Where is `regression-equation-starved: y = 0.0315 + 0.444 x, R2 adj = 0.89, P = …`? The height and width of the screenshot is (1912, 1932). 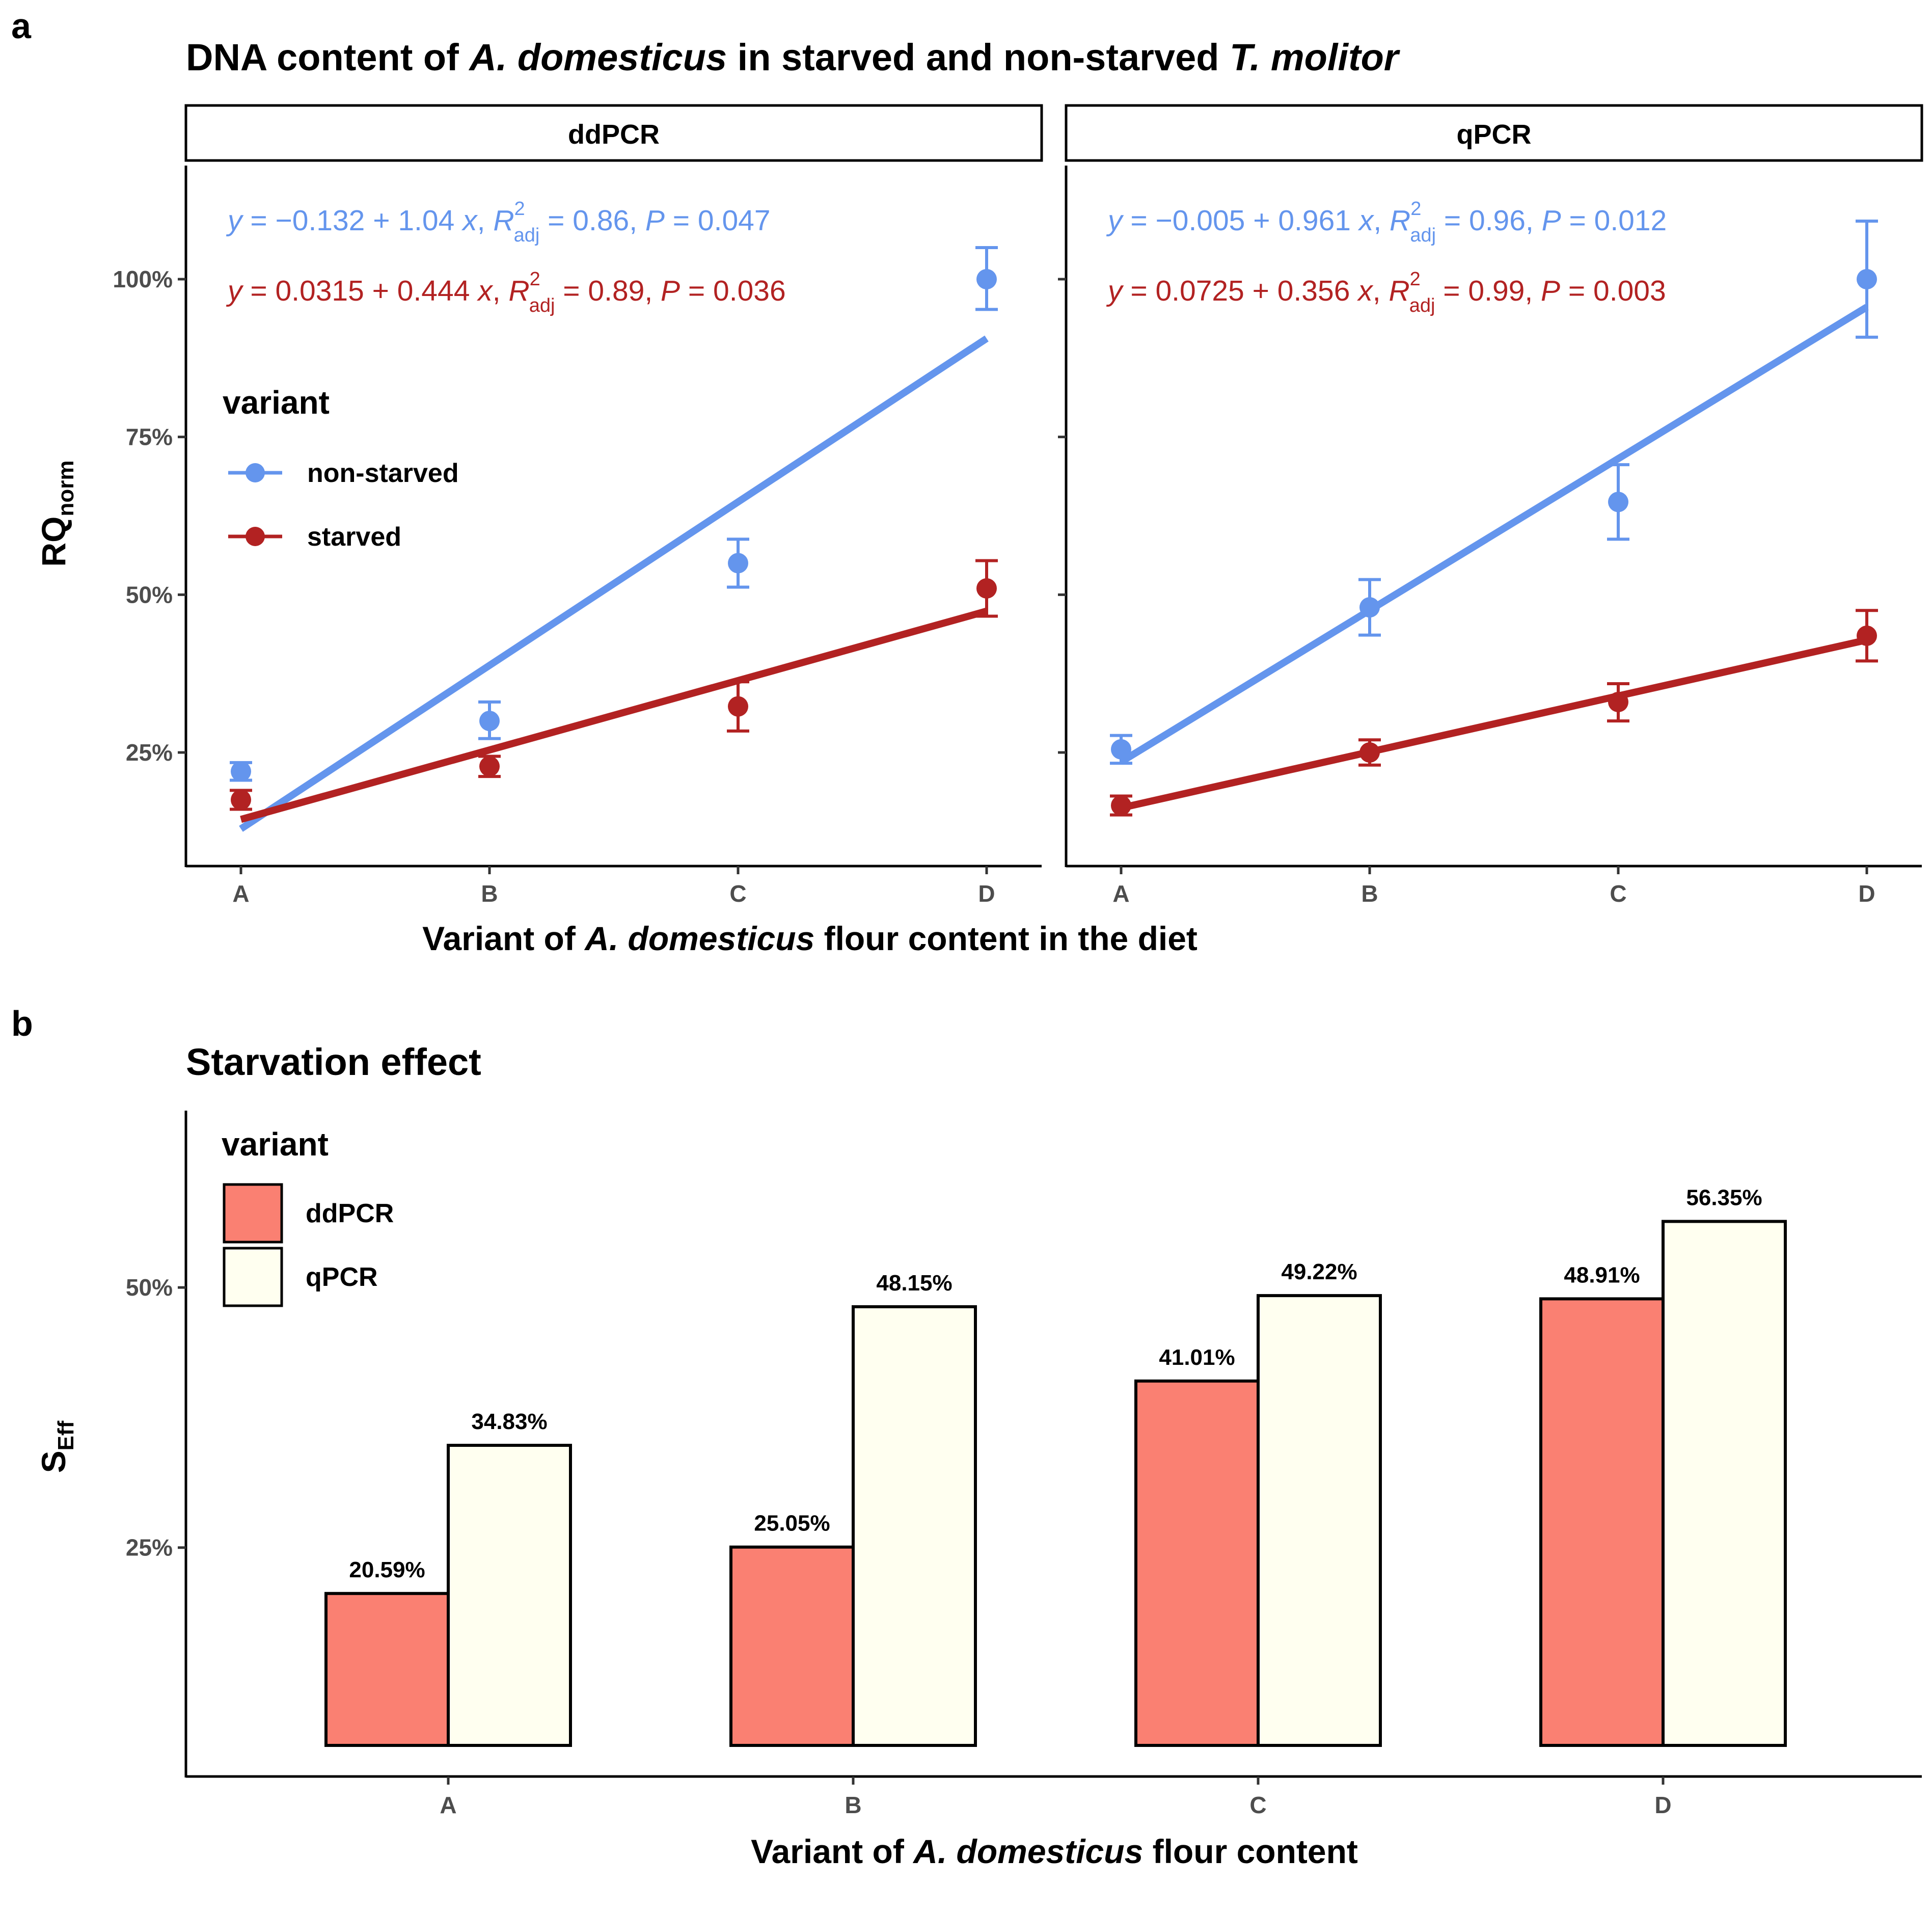
regression-equation-starved: y = 0.0315 + 0.444 x, R2 adj = 0.89, P = … is located at coordinates (506, 292).